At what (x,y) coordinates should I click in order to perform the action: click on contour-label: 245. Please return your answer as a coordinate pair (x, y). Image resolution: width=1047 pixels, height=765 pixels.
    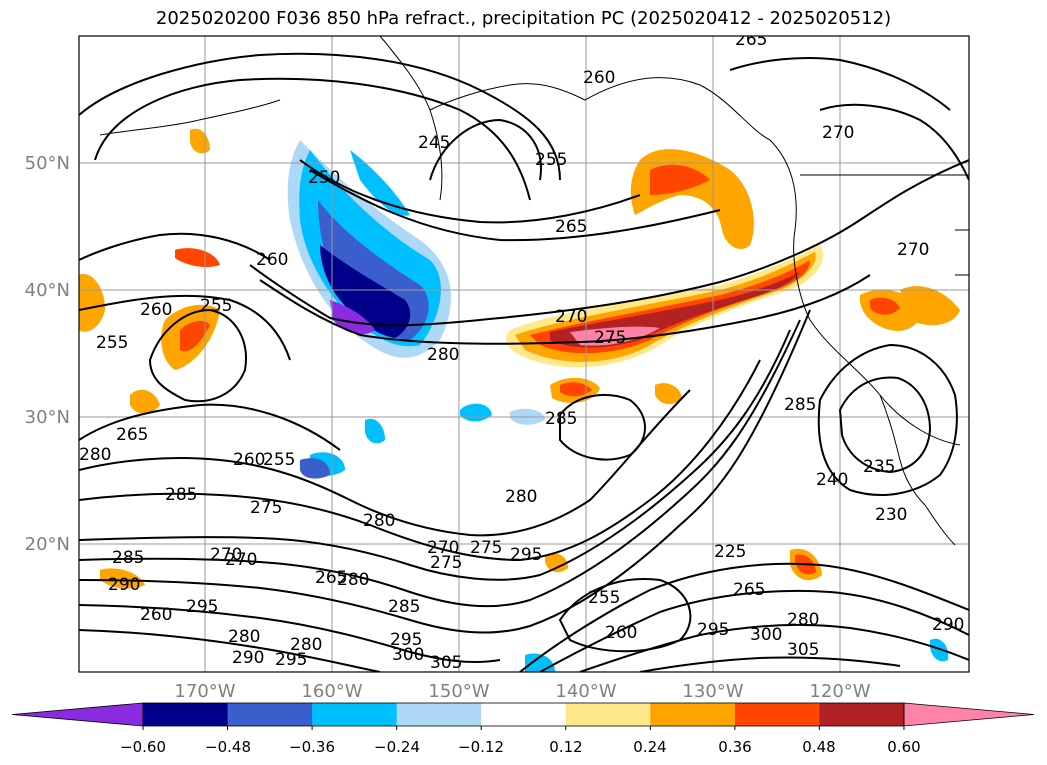
    Looking at the image, I should click on (434, 143).